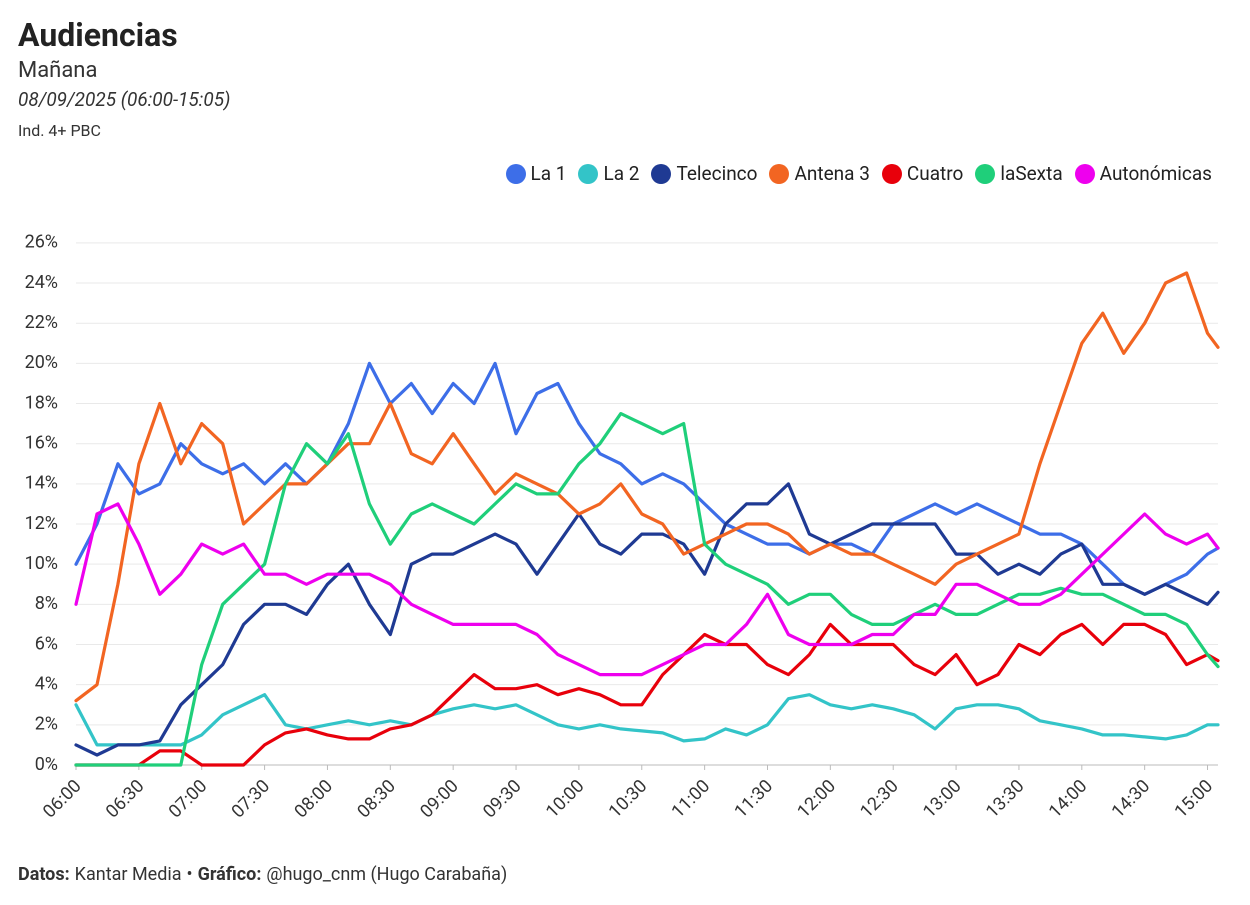 The width and height of the screenshot is (1250, 905). Describe the element at coordinates (935, 173) in the screenshot. I see `legend-label: Cuatro` at that location.